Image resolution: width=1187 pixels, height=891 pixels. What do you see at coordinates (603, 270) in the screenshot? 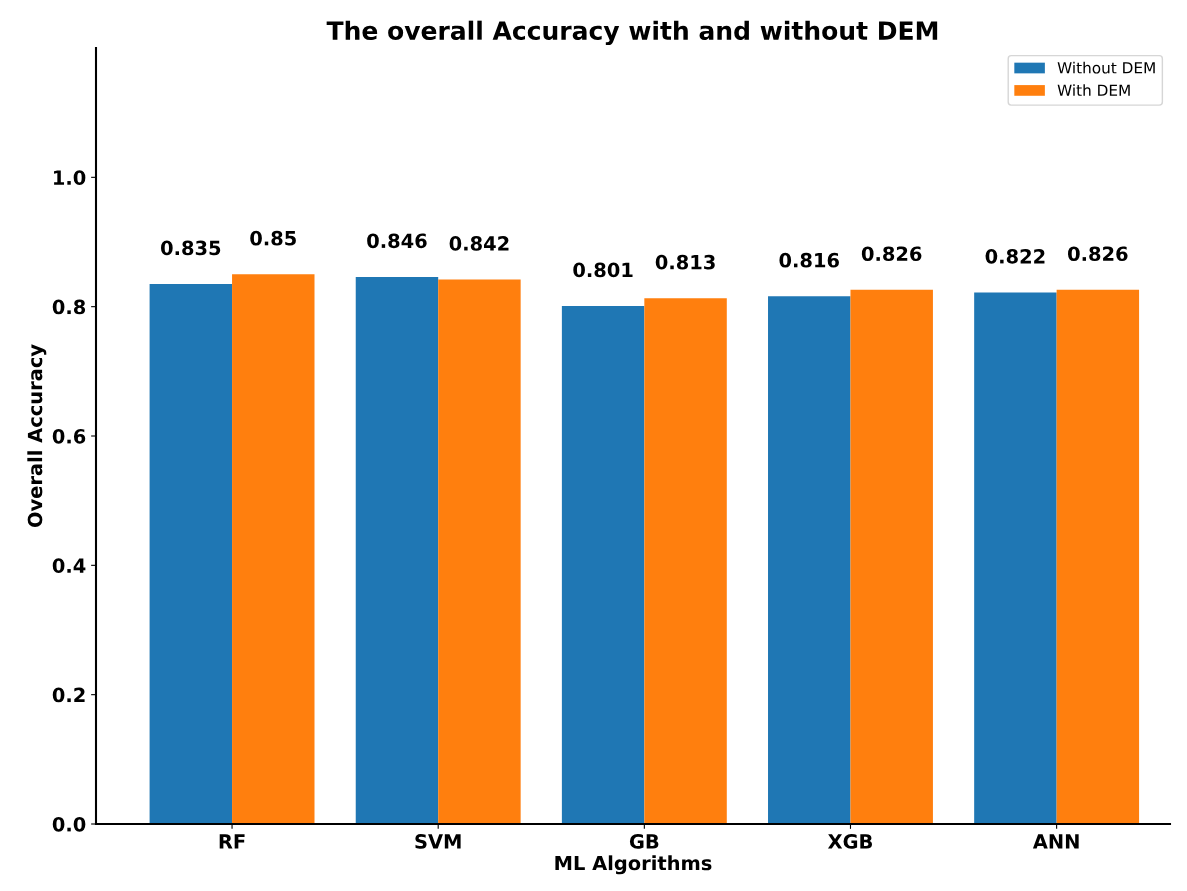
I see `data-label: 0.801` at bounding box center [603, 270].